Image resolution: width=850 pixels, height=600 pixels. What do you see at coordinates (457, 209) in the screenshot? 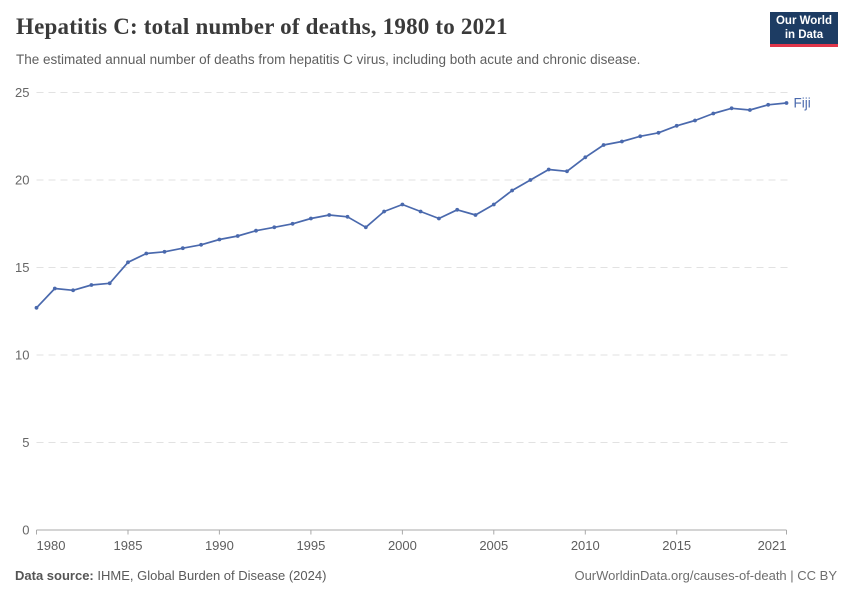
I see `data-point-2003` at bounding box center [457, 209].